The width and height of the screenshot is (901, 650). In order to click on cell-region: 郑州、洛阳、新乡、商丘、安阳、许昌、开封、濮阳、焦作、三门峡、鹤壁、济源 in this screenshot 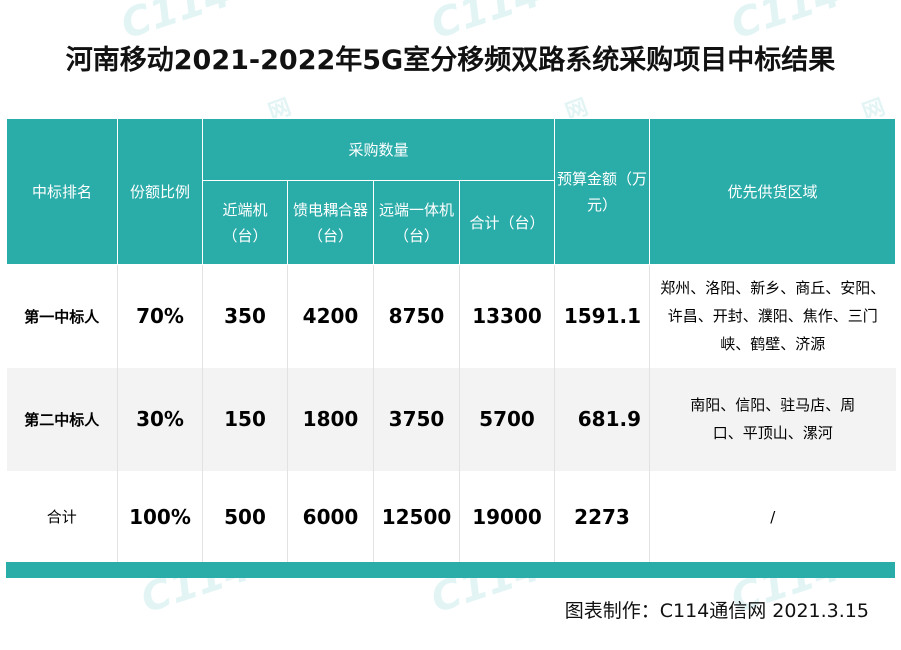, I will do `click(772, 316)`.